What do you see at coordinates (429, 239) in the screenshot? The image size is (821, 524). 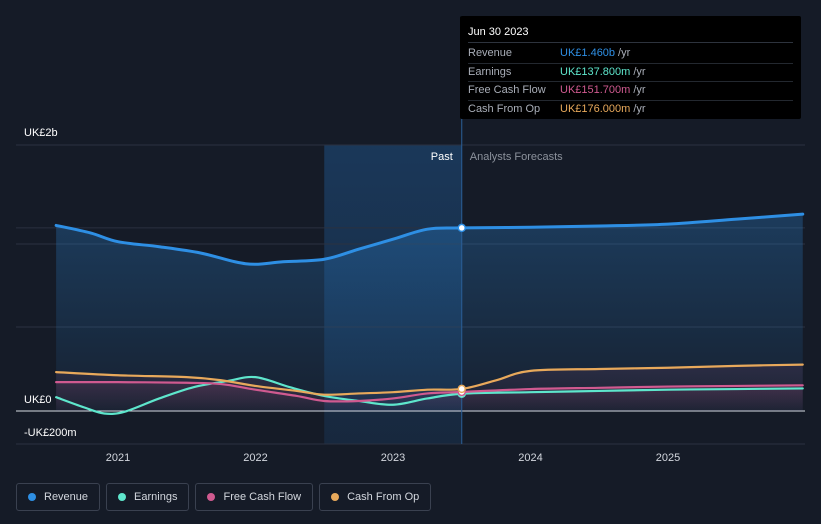 I see `line-revenue` at bounding box center [429, 239].